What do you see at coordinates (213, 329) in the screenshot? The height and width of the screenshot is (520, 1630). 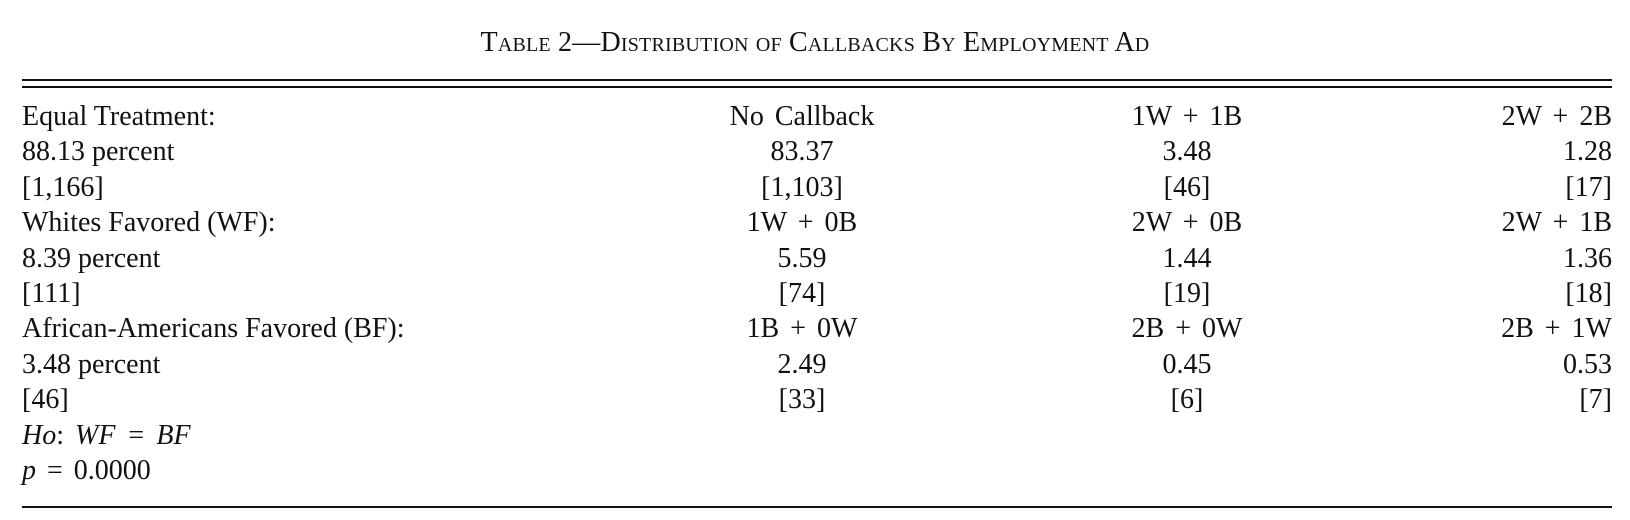 I see `row-label: African-Americans Favored (BF):` at bounding box center [213, 329].